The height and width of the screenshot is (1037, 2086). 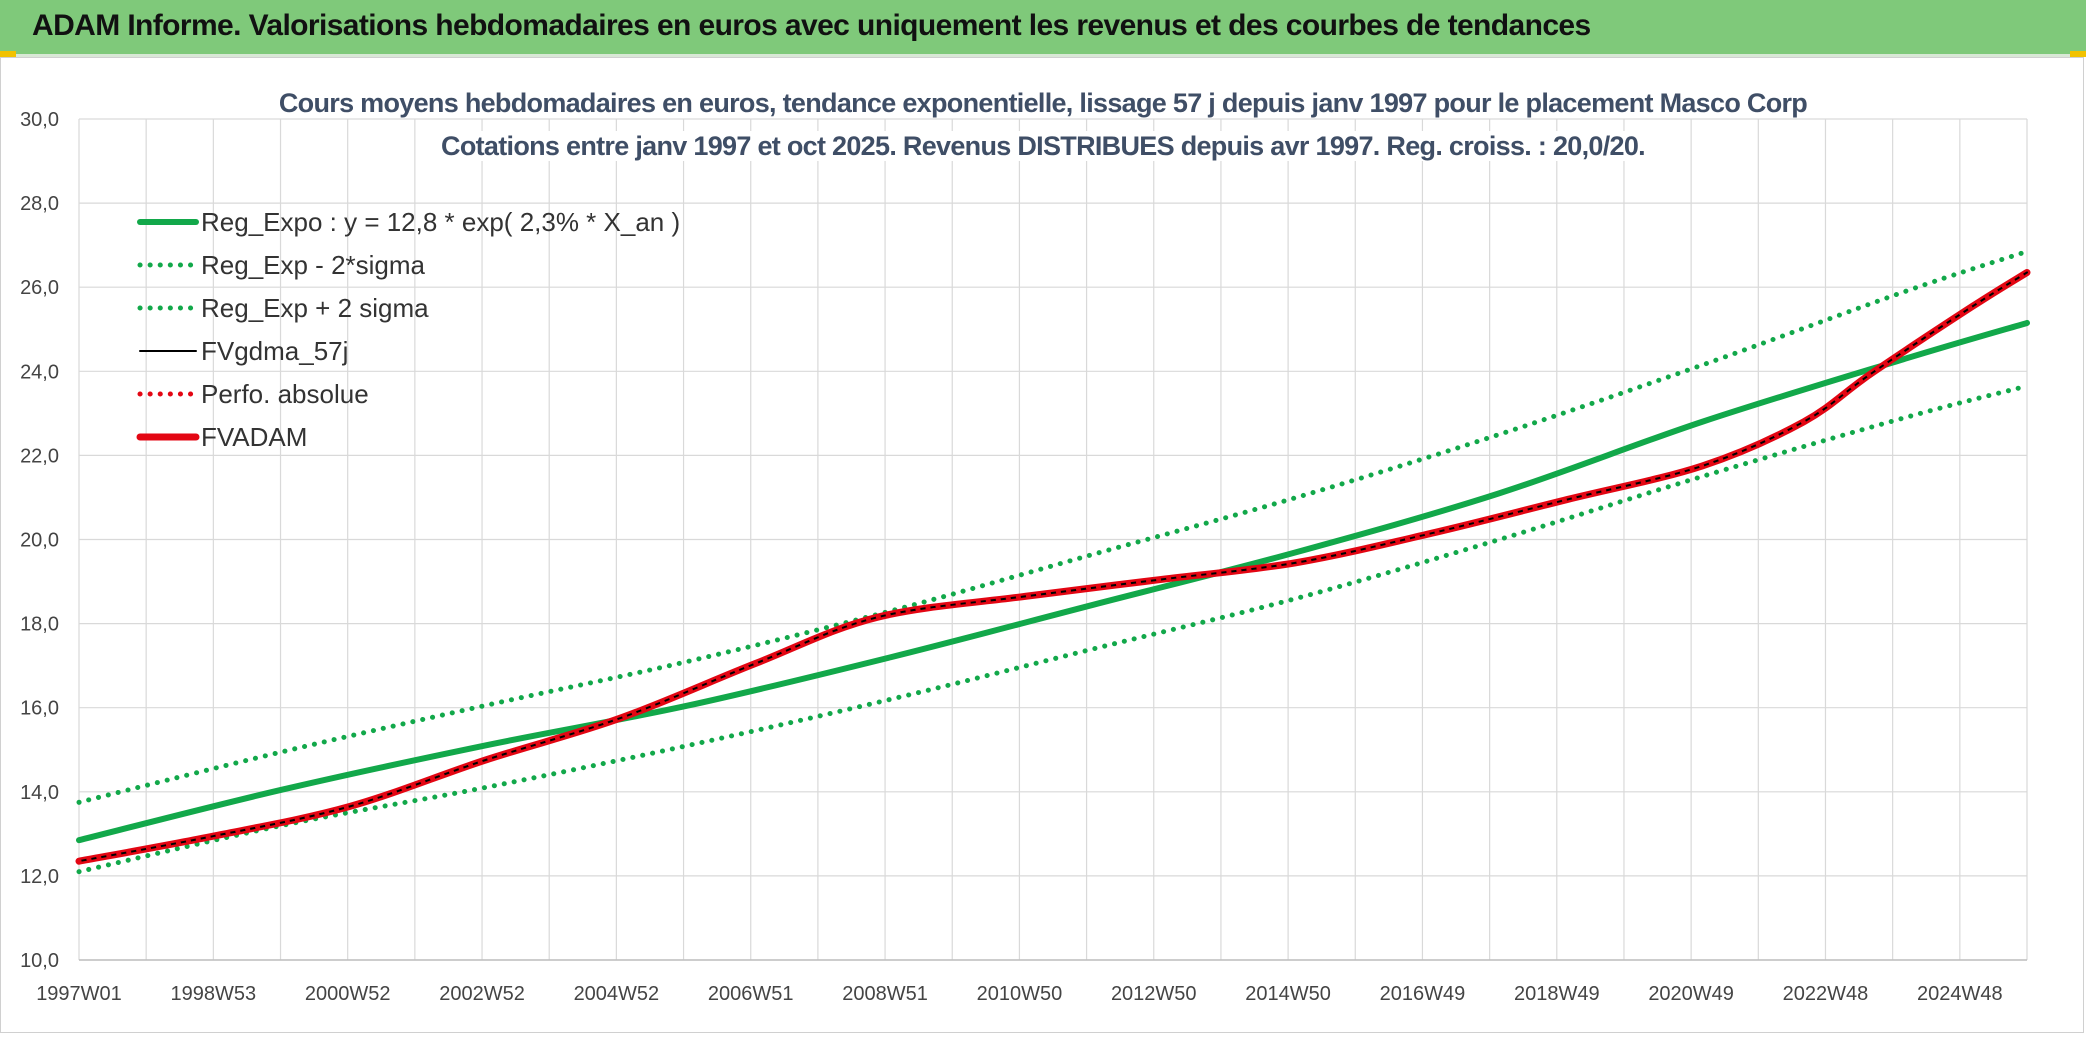 I want to click on x-tick-label: 2012W50, so click(x=1154, y=994).